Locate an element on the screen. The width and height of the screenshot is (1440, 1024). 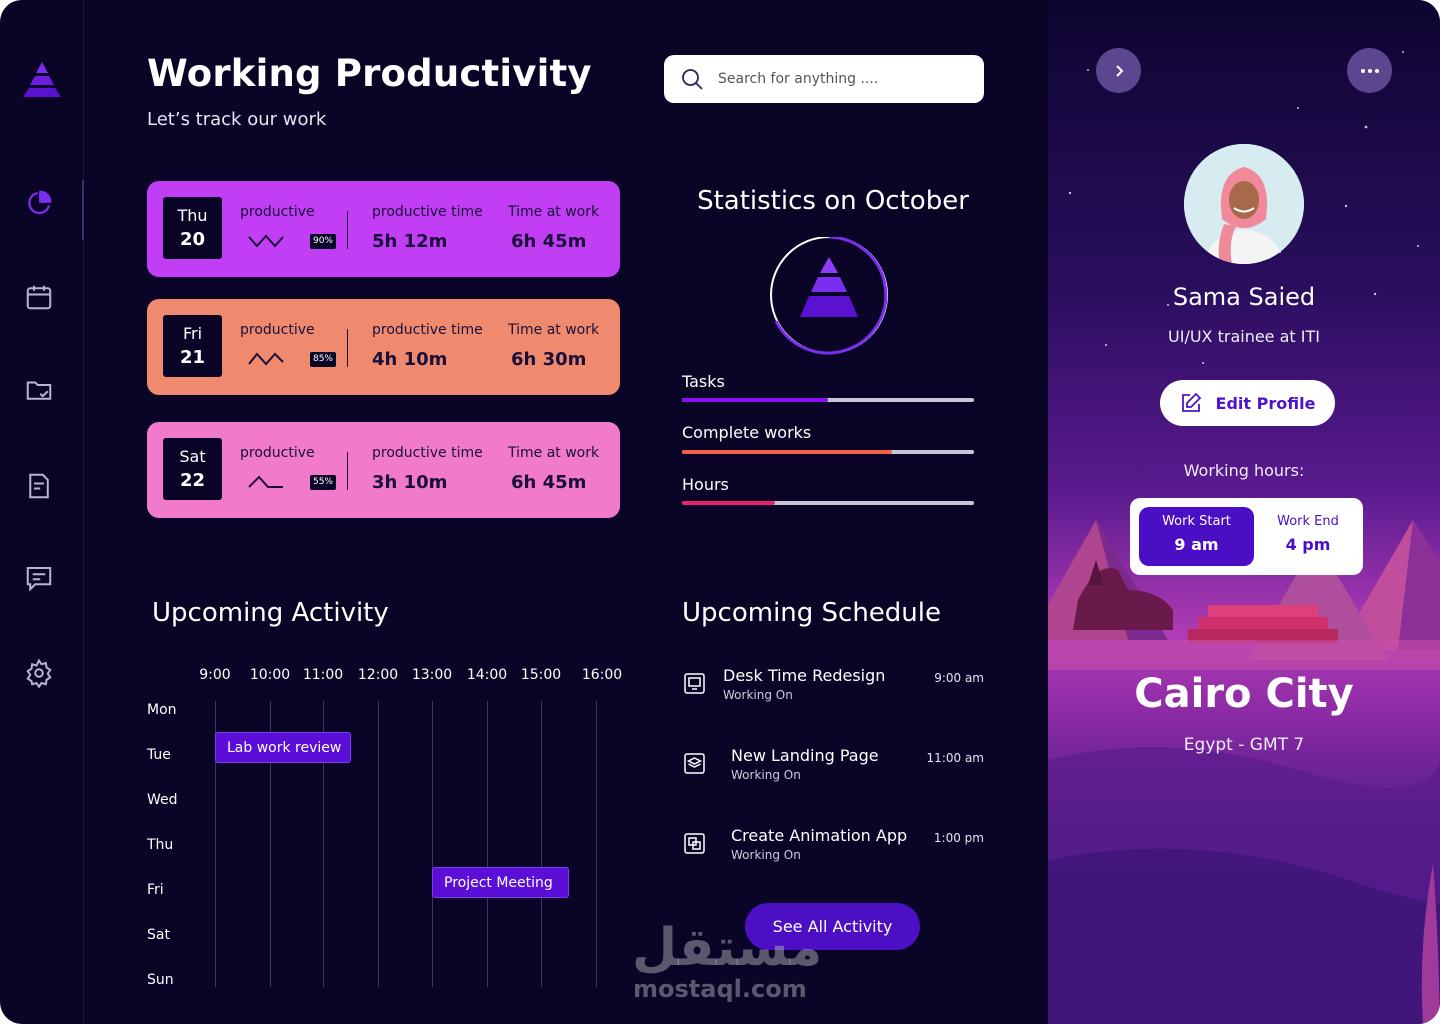
day-label: Thu is located at coordinates (160, 845).